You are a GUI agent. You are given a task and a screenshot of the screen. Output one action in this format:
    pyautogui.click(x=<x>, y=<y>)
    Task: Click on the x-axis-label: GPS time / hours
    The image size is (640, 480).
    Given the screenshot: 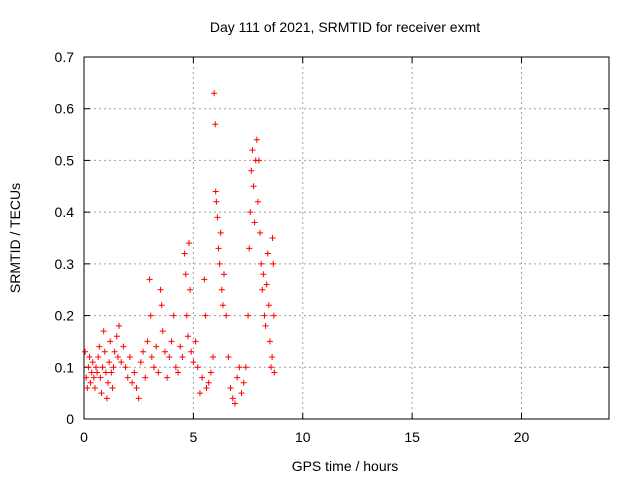 What is the action you would take?
    pyautogui.click(x=345, y=466)
    